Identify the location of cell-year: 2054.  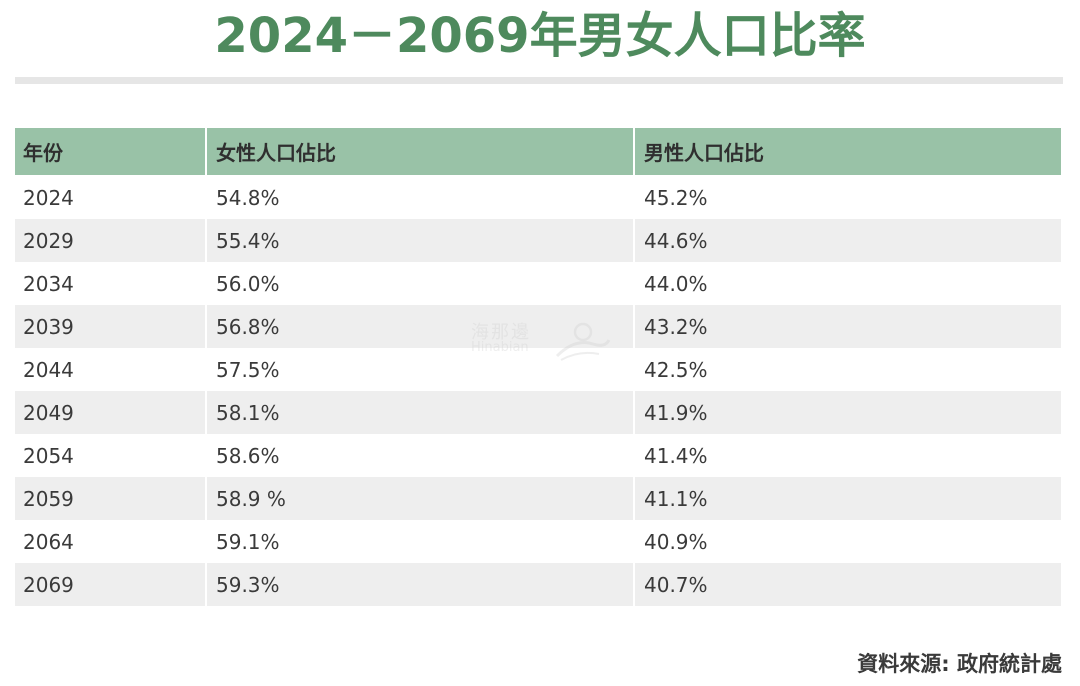
(110, 455).